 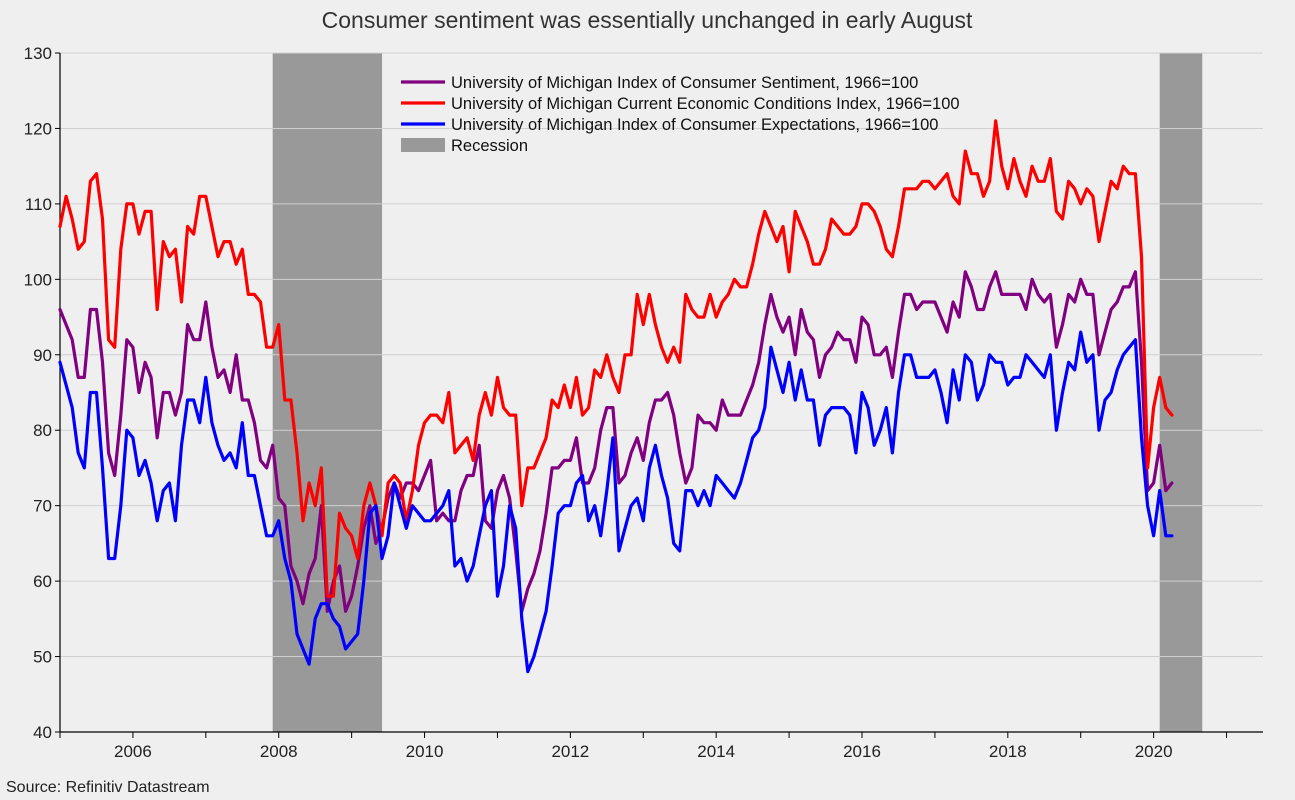 What do you see at coordinates (38, 279) in the screenshot?
I see `y-tick-label-100: 100` at bounding box center [38, 279].